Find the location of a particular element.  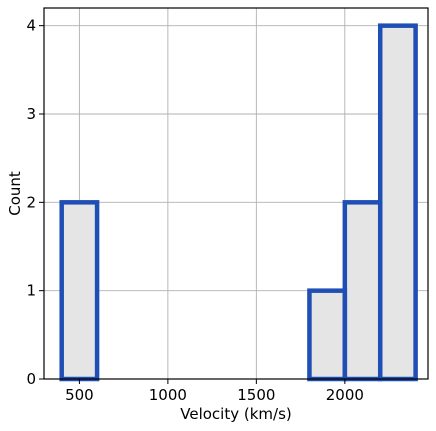

y-tick-label-3: 3 is located at coordinates (31, 114).